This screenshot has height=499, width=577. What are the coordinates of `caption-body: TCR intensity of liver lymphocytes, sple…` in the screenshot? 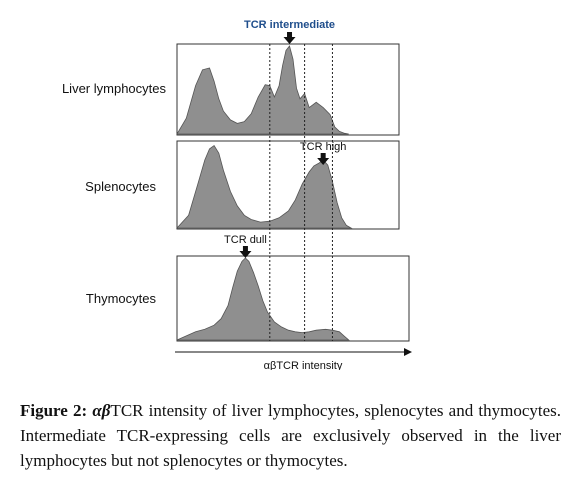 It's located at (290, 435).